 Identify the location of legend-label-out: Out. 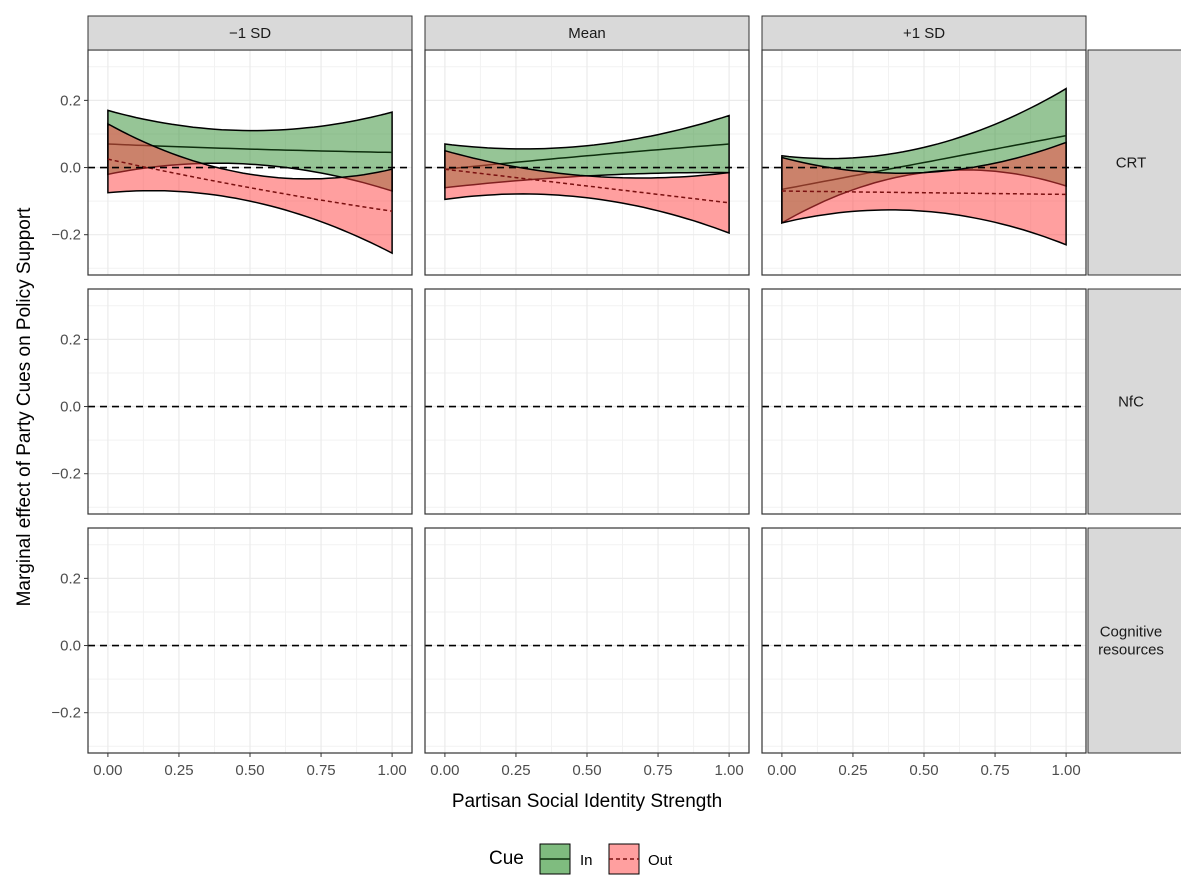
(660, 860).